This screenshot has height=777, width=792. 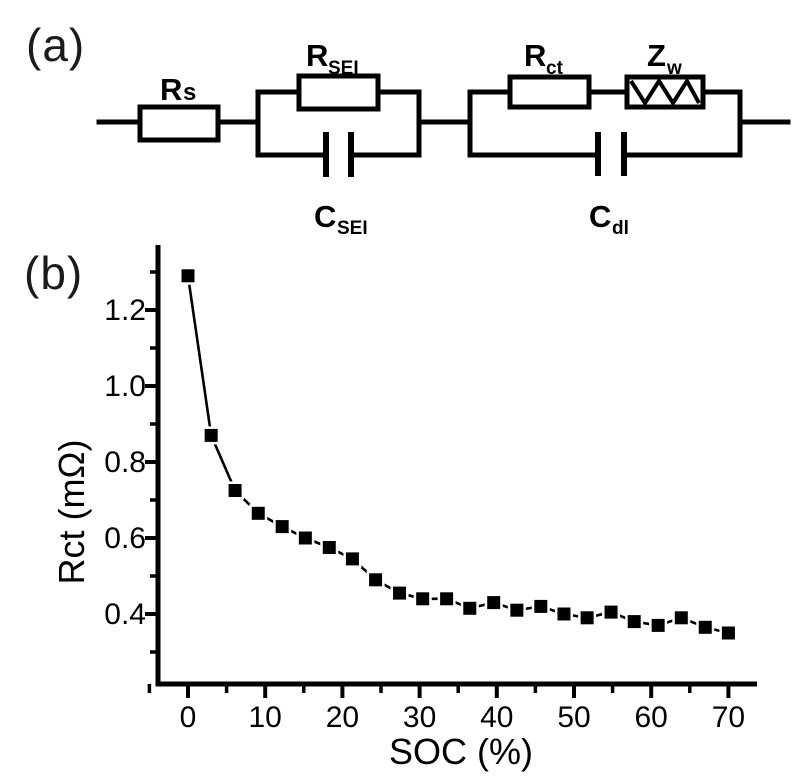 I want to click on resistor-rsei-body, so click(x=338, y=92).